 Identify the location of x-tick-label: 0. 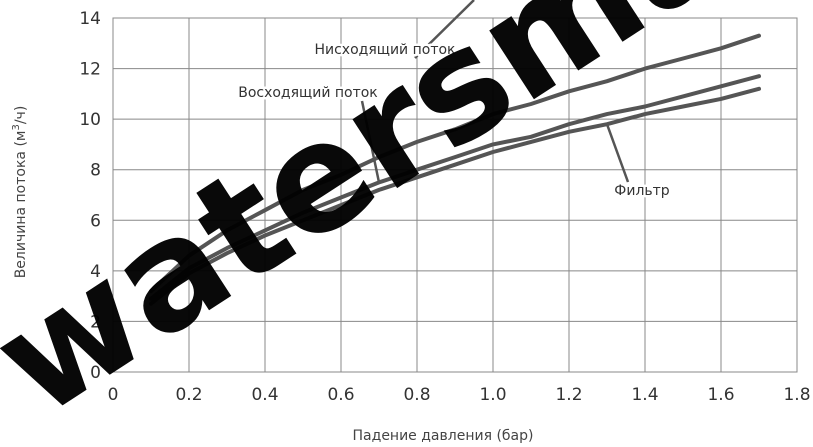
(113, 395).